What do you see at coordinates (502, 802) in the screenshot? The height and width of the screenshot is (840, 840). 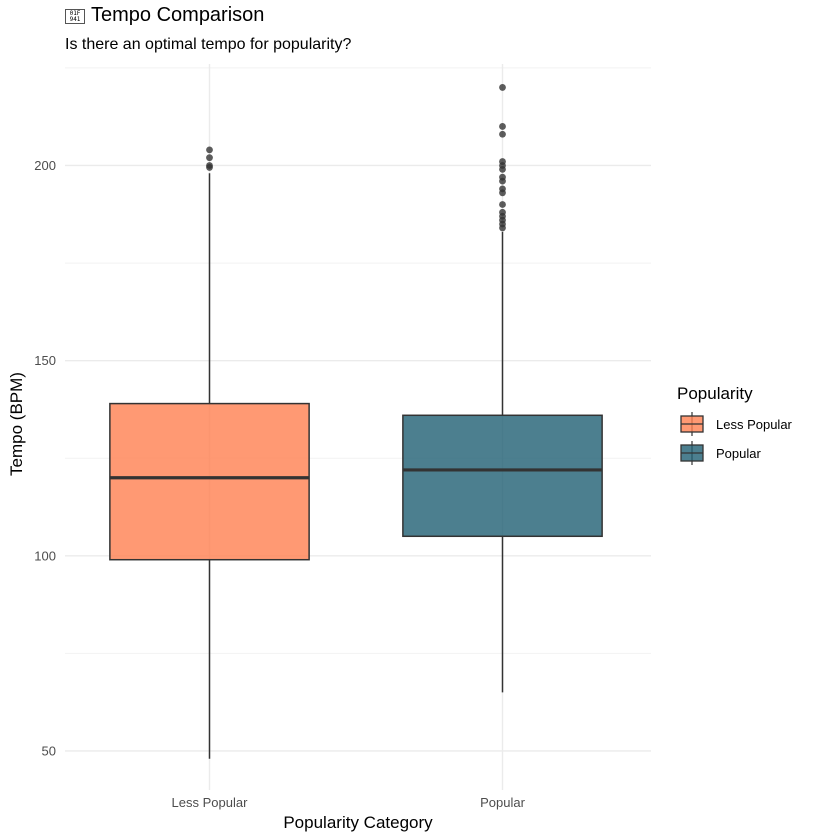 I see `x-tick-label: Popular` at bounding box center [502, 802].